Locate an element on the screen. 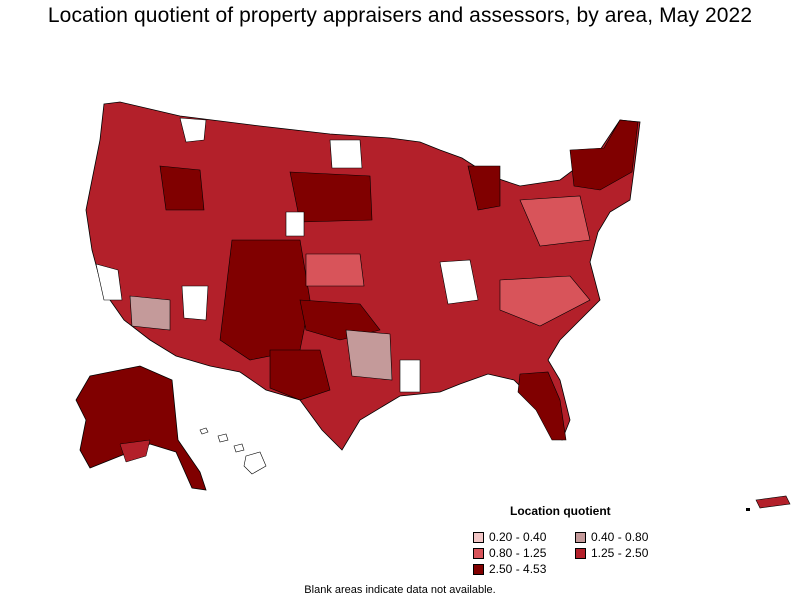 The image size is (800, 600). region-idaho is located at coordinates (182, 188).